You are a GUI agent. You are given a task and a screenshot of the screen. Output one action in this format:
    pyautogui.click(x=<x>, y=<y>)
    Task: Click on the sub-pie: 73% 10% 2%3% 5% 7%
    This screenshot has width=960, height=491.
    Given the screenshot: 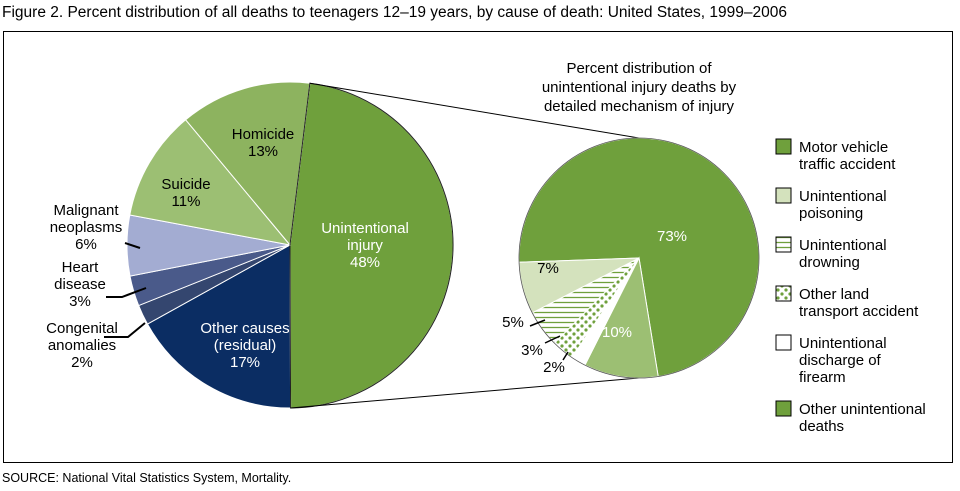 What is the action you would take?
    pyautogui.click(x=631, y=258)
    